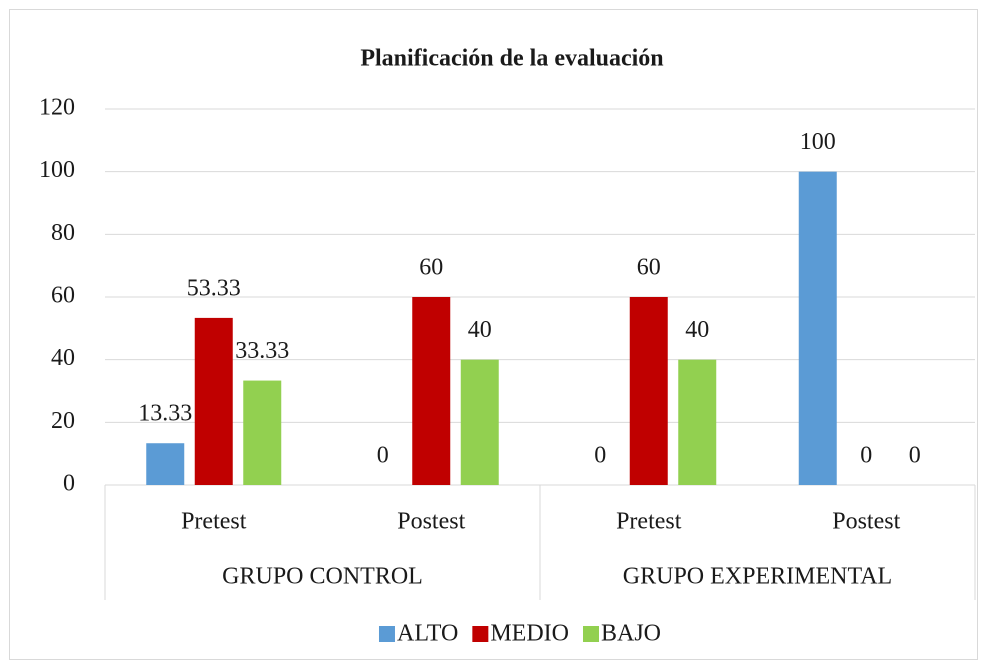 The height and width of the screenshot is (669, 988). I want to click on y-tick-label: 60, so click(63, 296).